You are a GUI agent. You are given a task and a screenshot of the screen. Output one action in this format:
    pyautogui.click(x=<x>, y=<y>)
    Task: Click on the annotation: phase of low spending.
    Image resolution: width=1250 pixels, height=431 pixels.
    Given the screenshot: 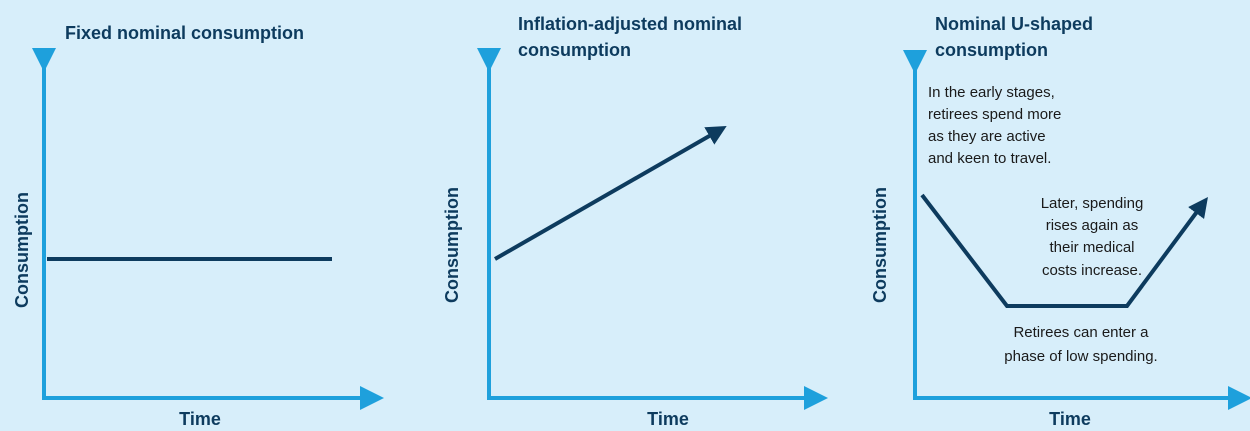 What is the action you would take?
    pyautogui.click(x=1080, y=356)
    